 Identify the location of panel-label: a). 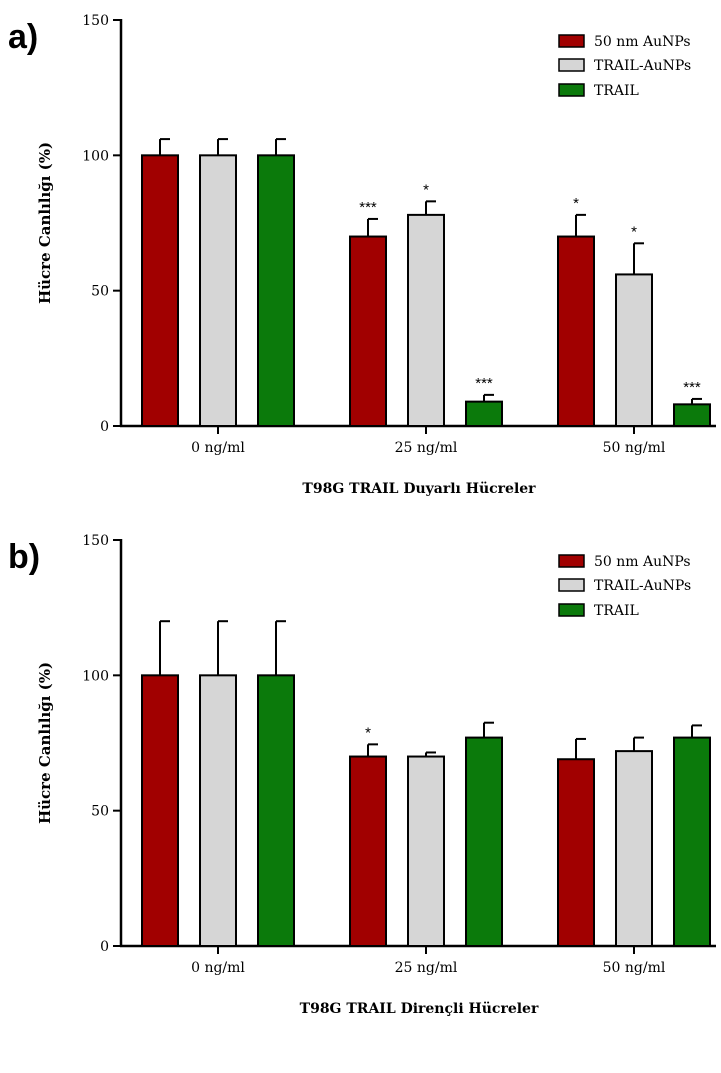
(23, 37).